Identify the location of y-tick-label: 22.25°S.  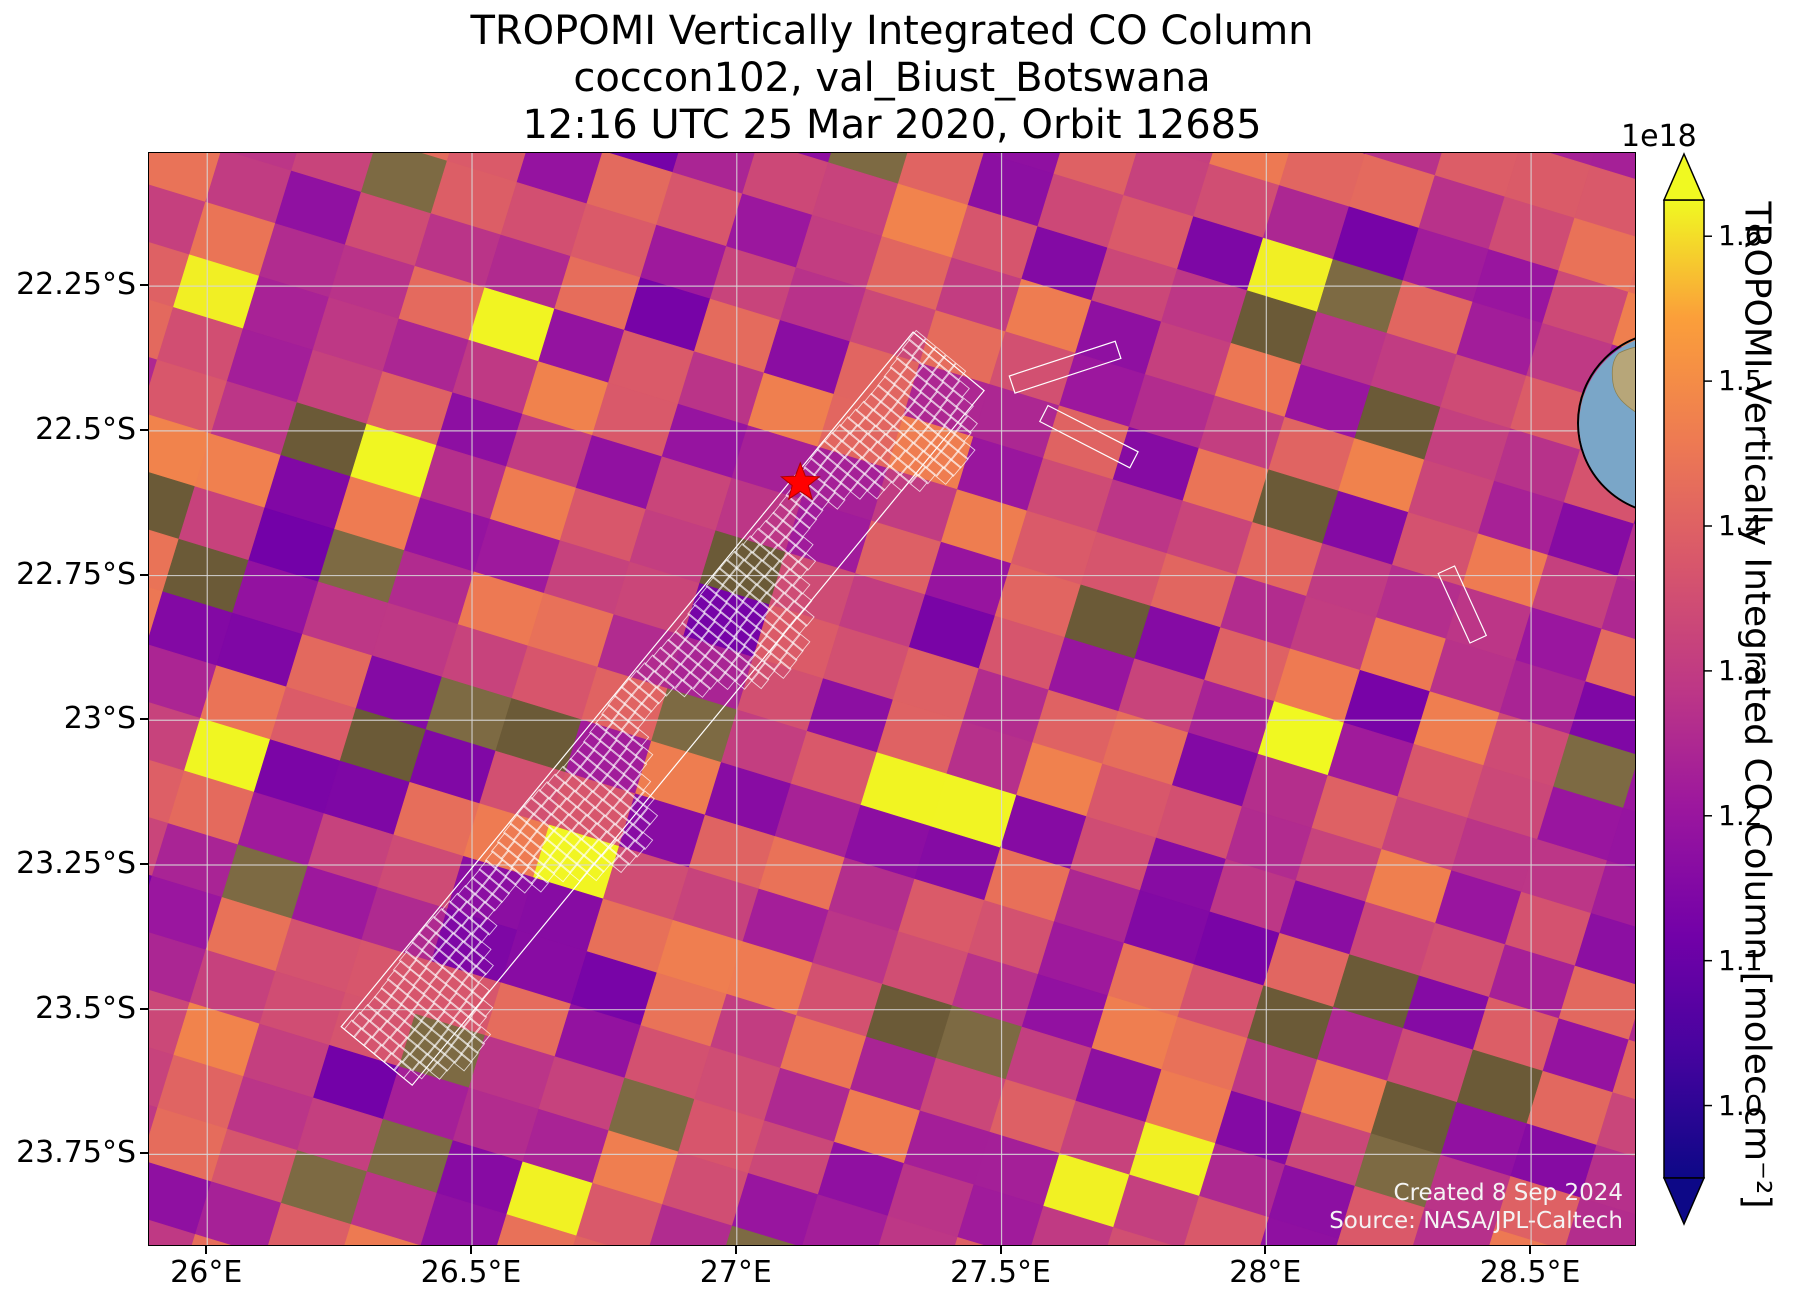
(76, 285).